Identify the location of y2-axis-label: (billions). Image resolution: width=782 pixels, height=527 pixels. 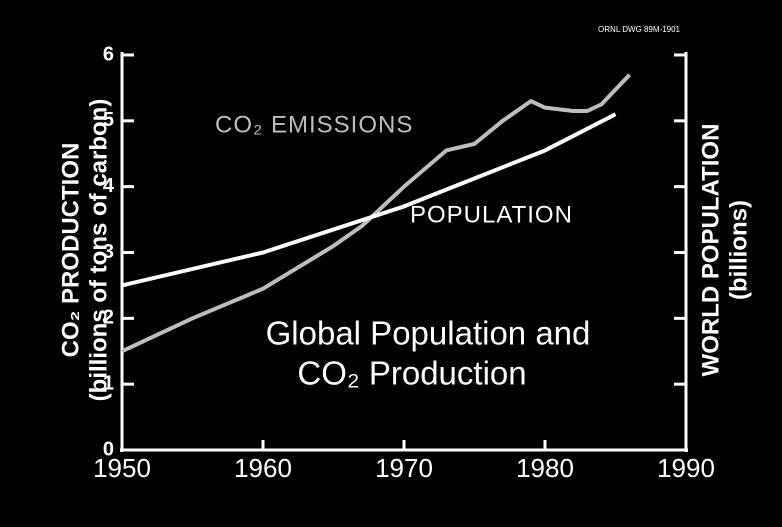
(738, 250).